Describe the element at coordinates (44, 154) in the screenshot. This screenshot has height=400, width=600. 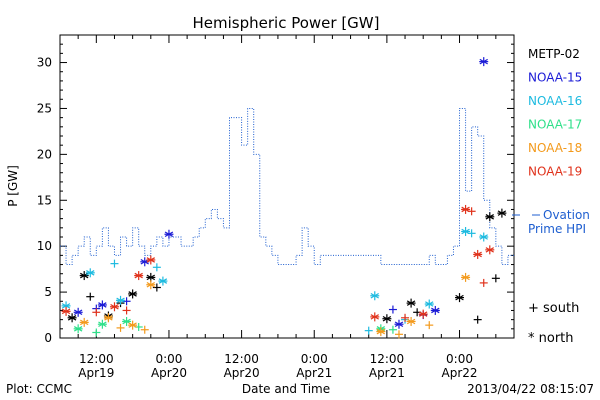
I see `y-tick-label: 20` at that location.